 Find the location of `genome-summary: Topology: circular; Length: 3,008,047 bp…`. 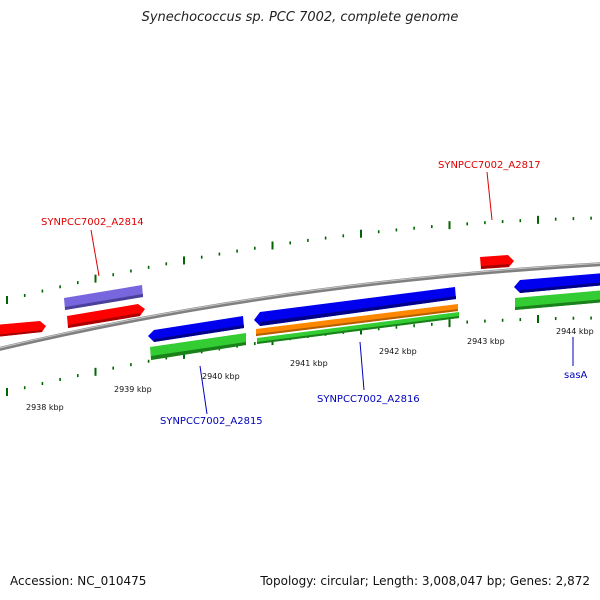

genome-summary: Topology: circular; Length: 3,008,047 bp… is located at coordinates (425, 581).